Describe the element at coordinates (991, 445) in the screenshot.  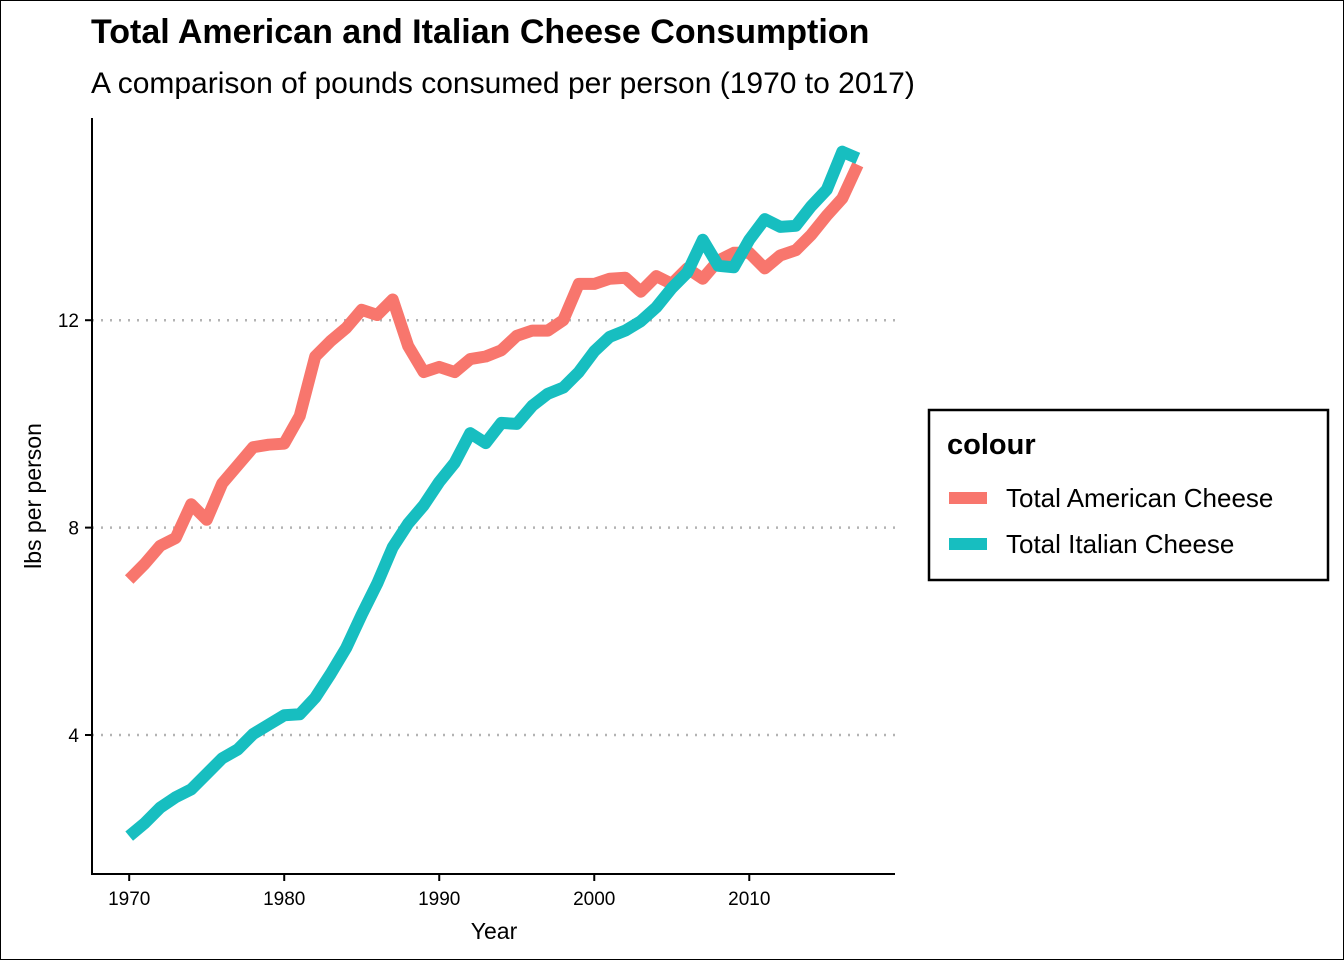
I see `legend-title: colour` at that location.